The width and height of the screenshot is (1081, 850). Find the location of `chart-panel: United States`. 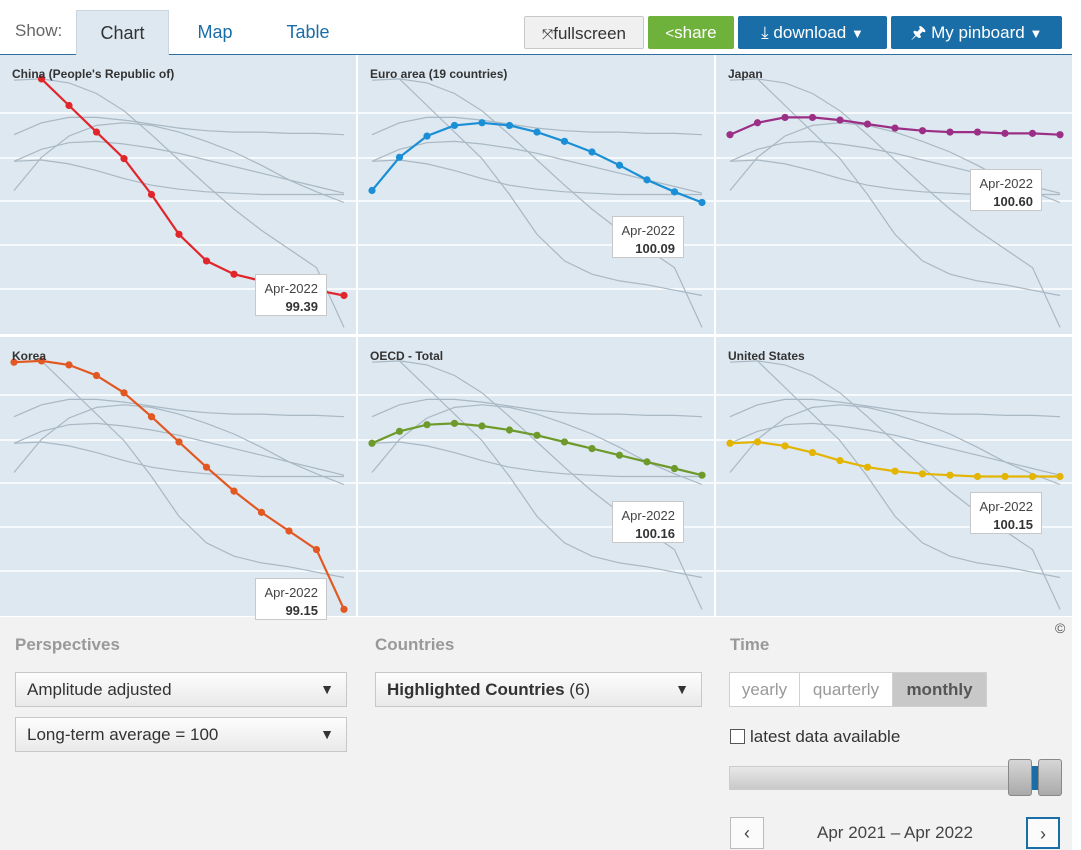

chart-panel: United States is located at coordinates (894, 476).